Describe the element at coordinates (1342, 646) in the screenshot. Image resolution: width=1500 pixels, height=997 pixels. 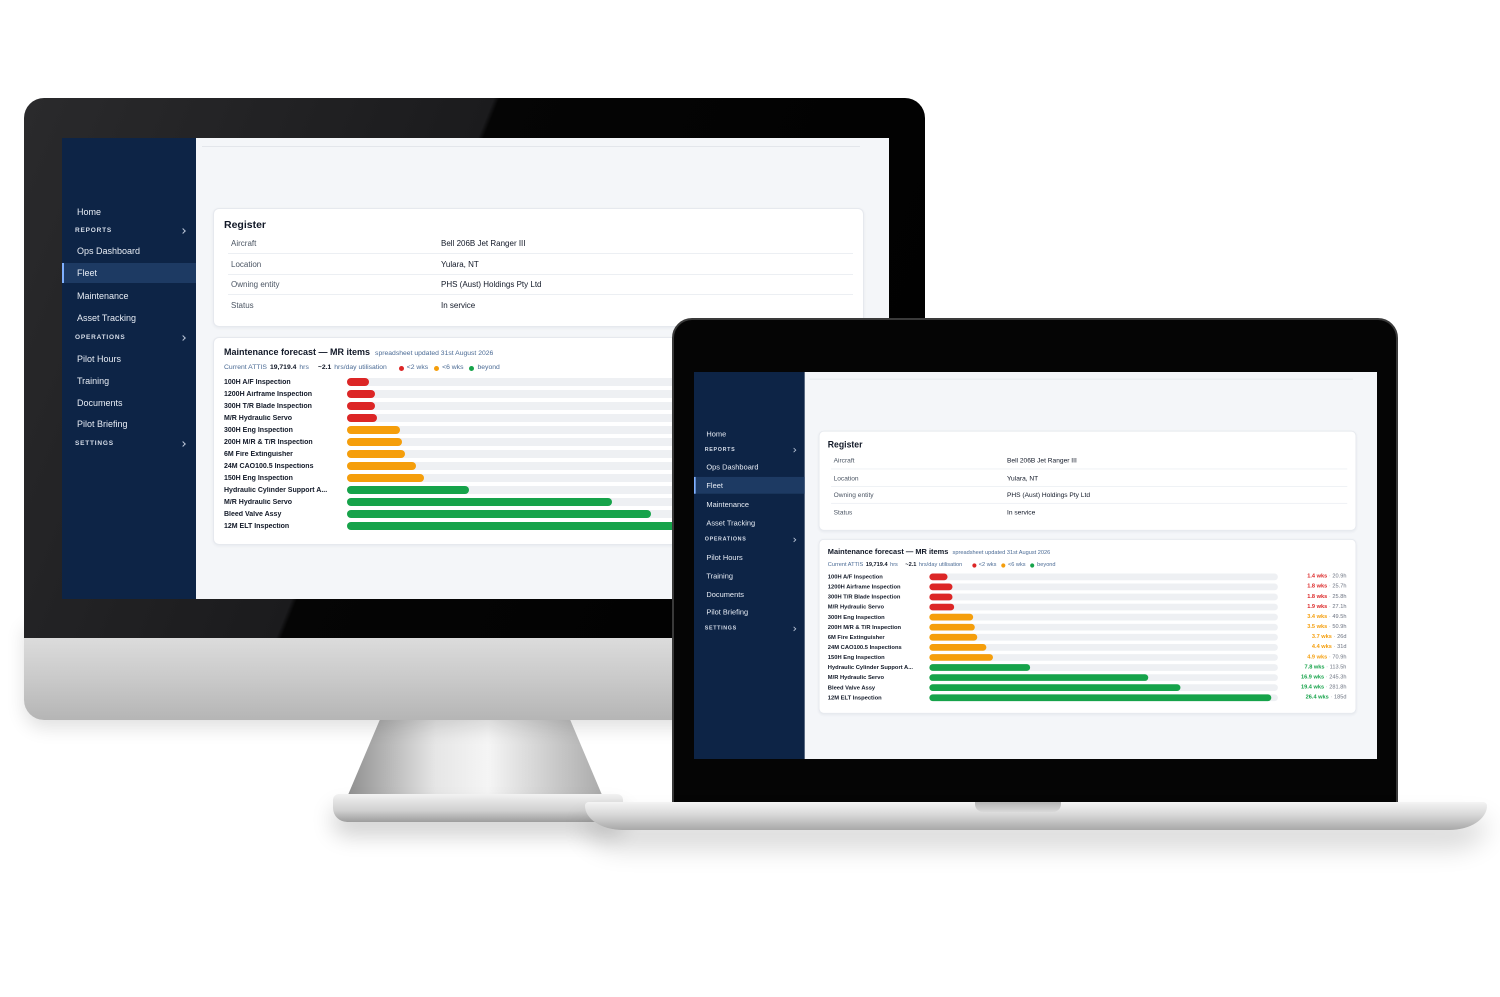
I see `due-remaining: 31d` at that location.